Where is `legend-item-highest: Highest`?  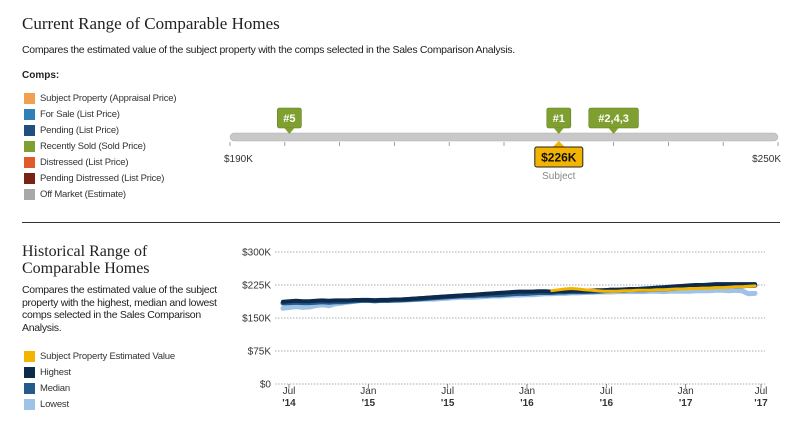 legend-item-highest: Highest is located at coordinates (99, 372).